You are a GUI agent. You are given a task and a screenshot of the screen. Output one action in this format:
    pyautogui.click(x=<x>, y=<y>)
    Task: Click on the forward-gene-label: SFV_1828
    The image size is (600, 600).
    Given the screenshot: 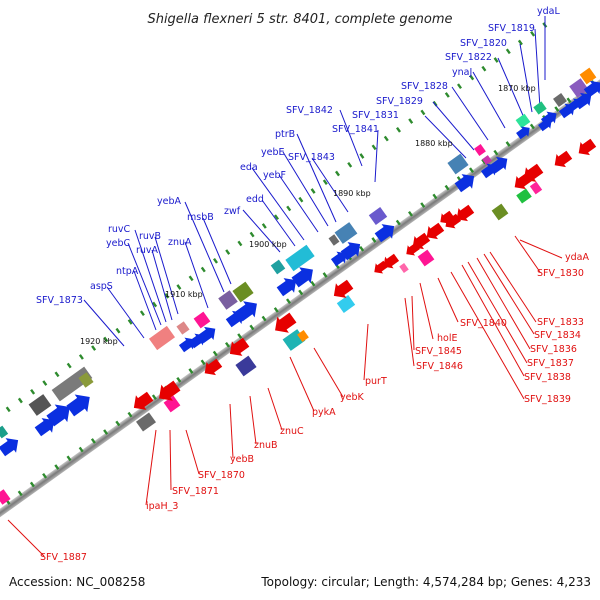 What is the action you would take?
    pyautogui.click(x=424, y=86)
    